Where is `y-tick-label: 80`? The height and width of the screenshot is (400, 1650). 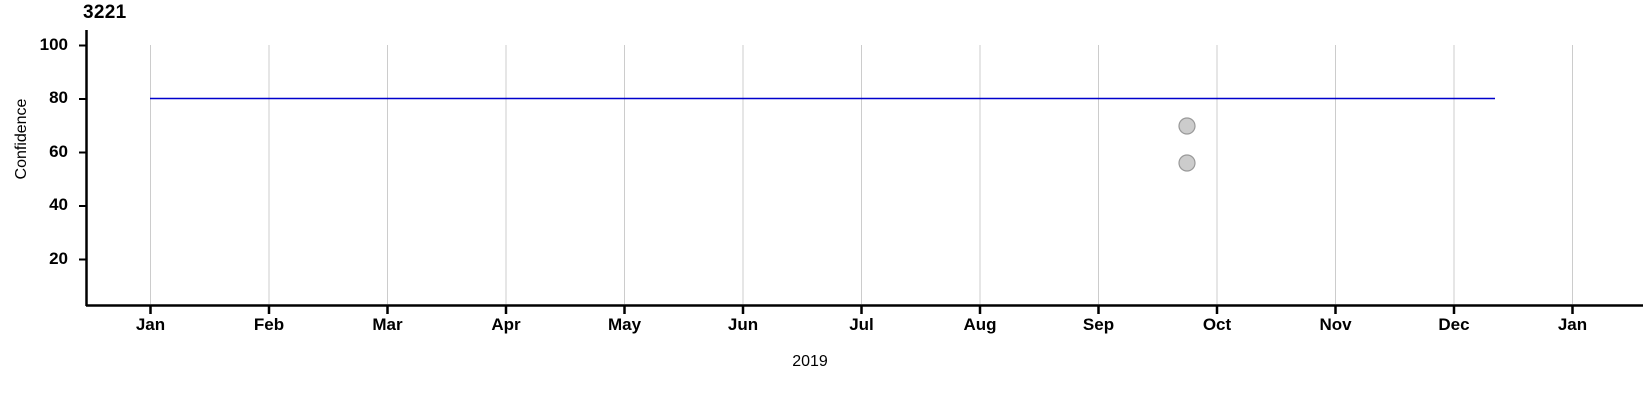
y-tick-label: 80 is located at coordinates (58, 97).